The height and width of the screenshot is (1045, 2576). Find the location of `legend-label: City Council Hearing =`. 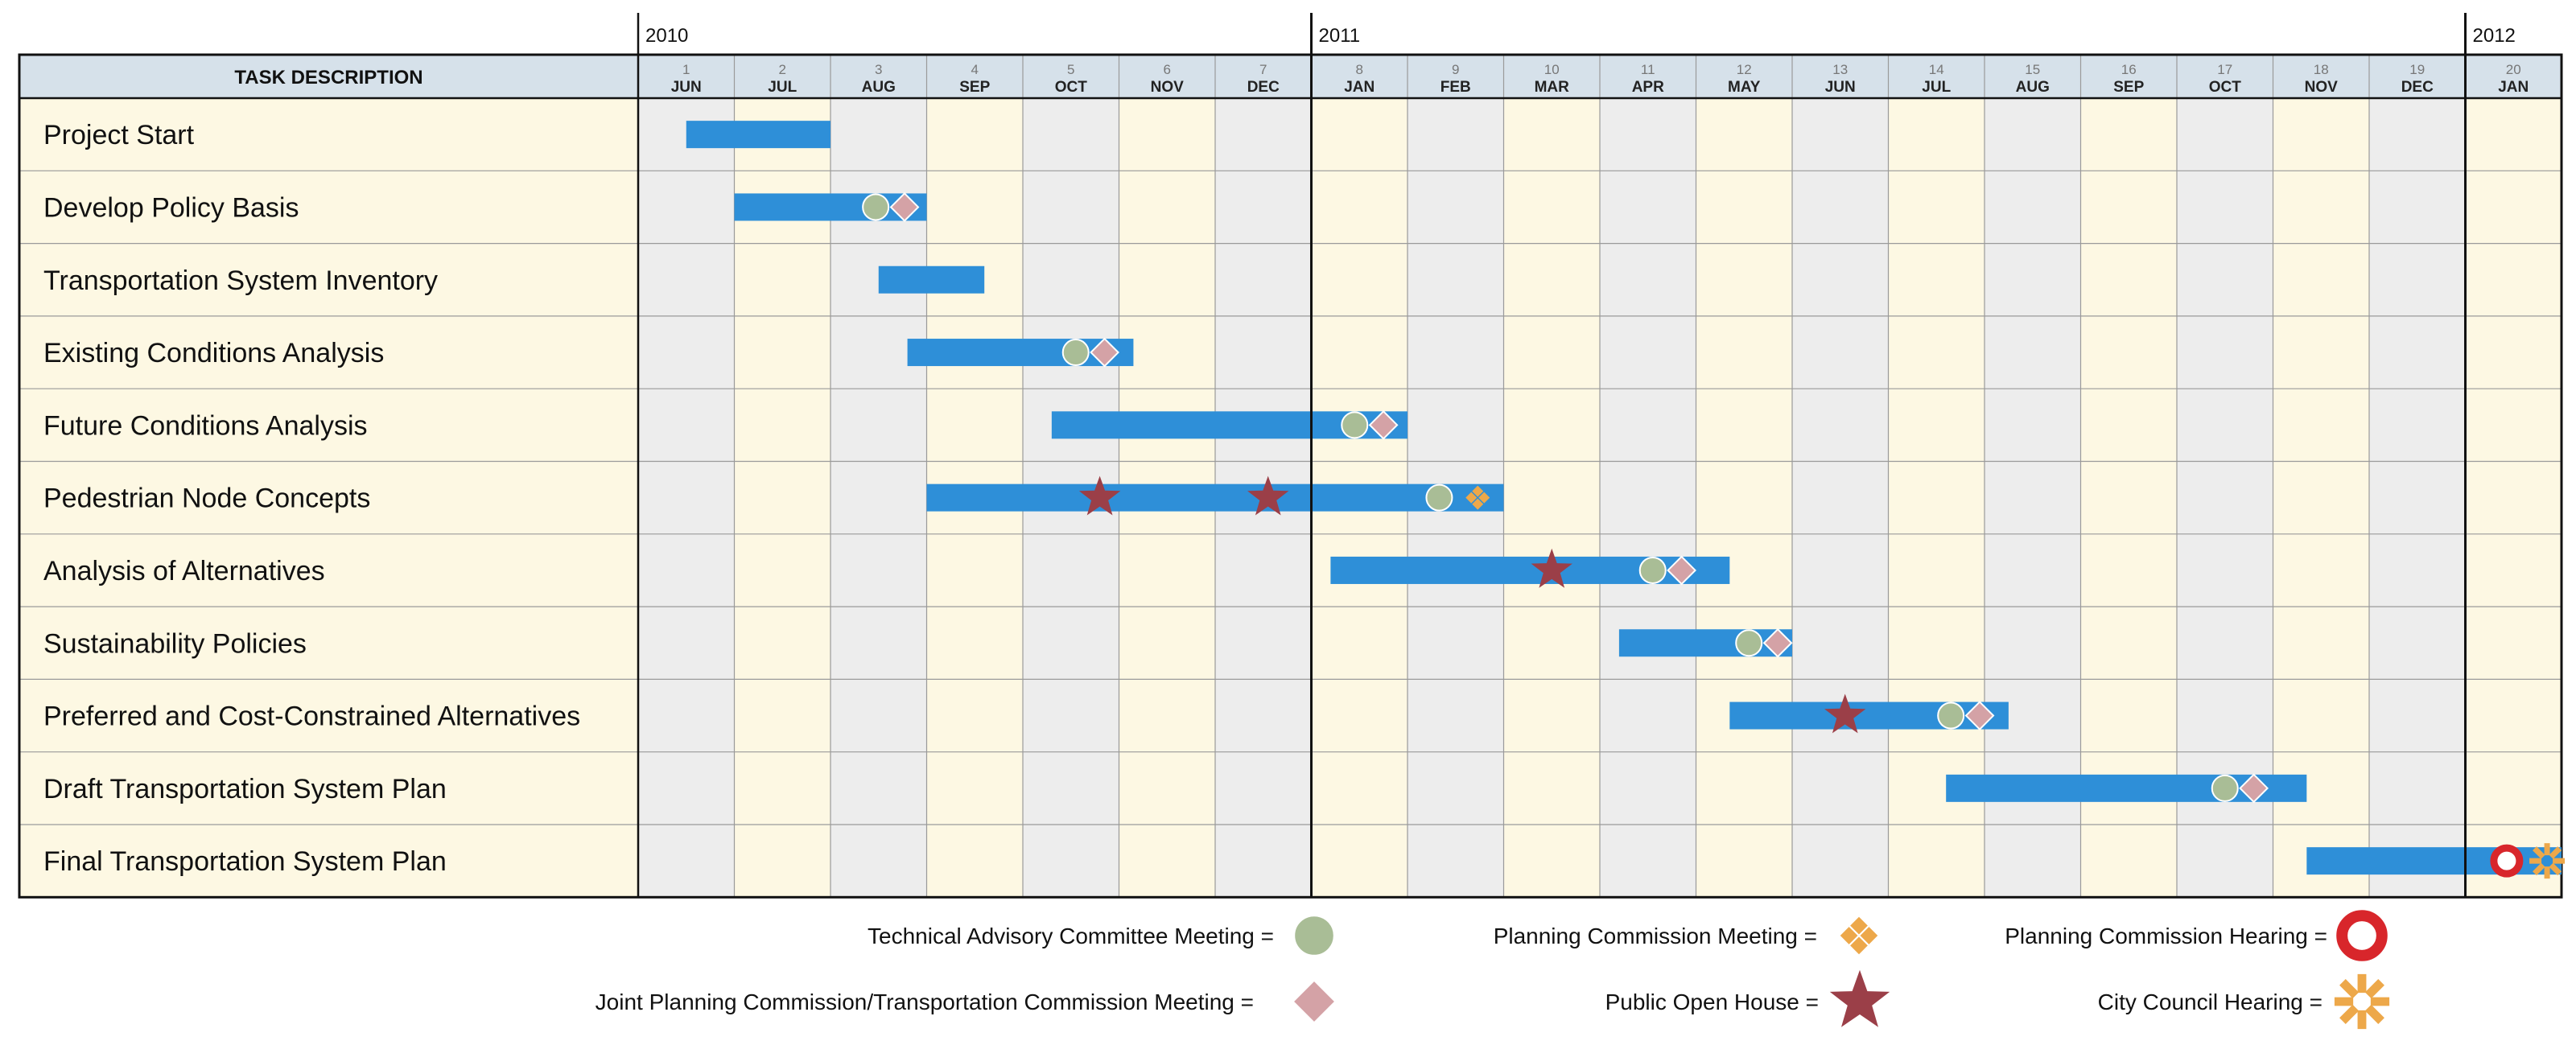

legend-label: City Council Hearing = is located at coordinates (2210, 1002).